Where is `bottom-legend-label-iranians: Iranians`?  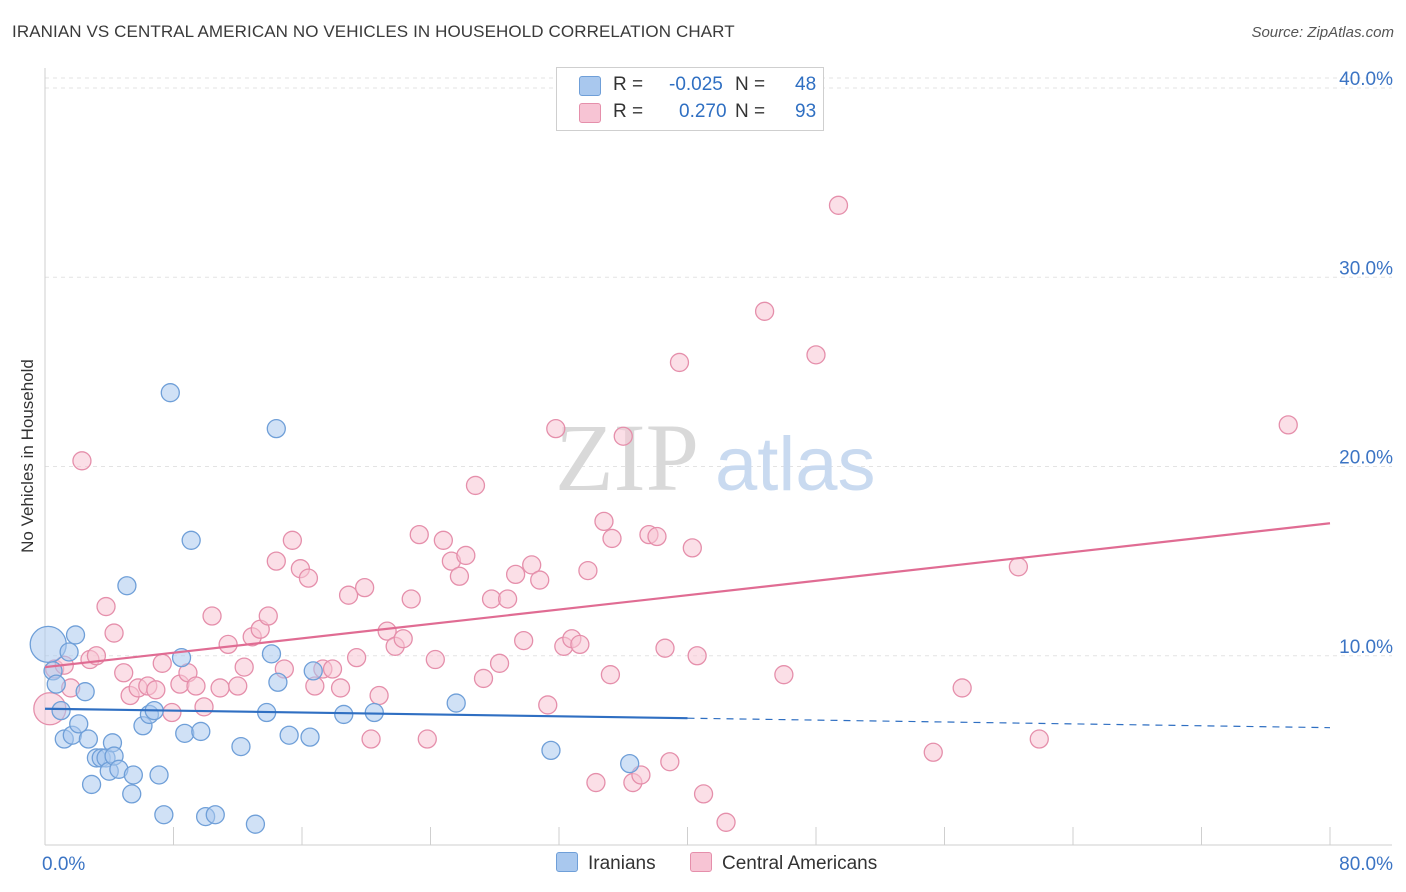 bottom-legend-label-iranians: Iranians is located at coordinates (622, 863).